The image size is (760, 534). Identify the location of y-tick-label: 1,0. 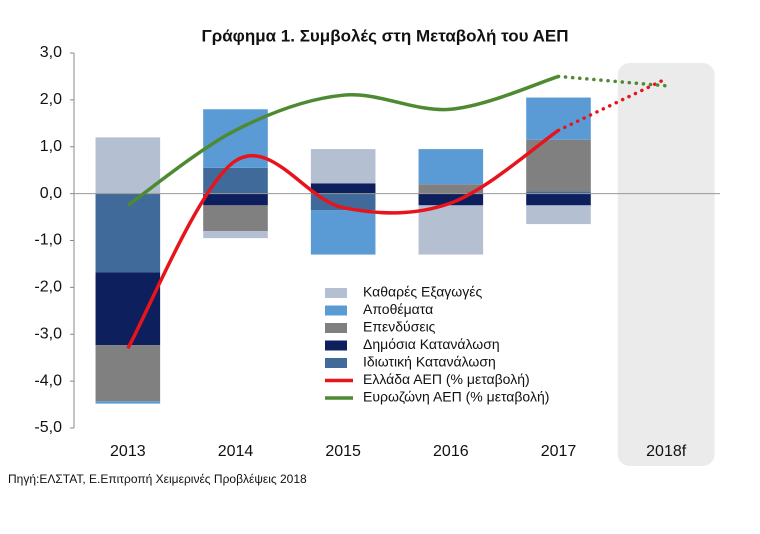
(51, 146).